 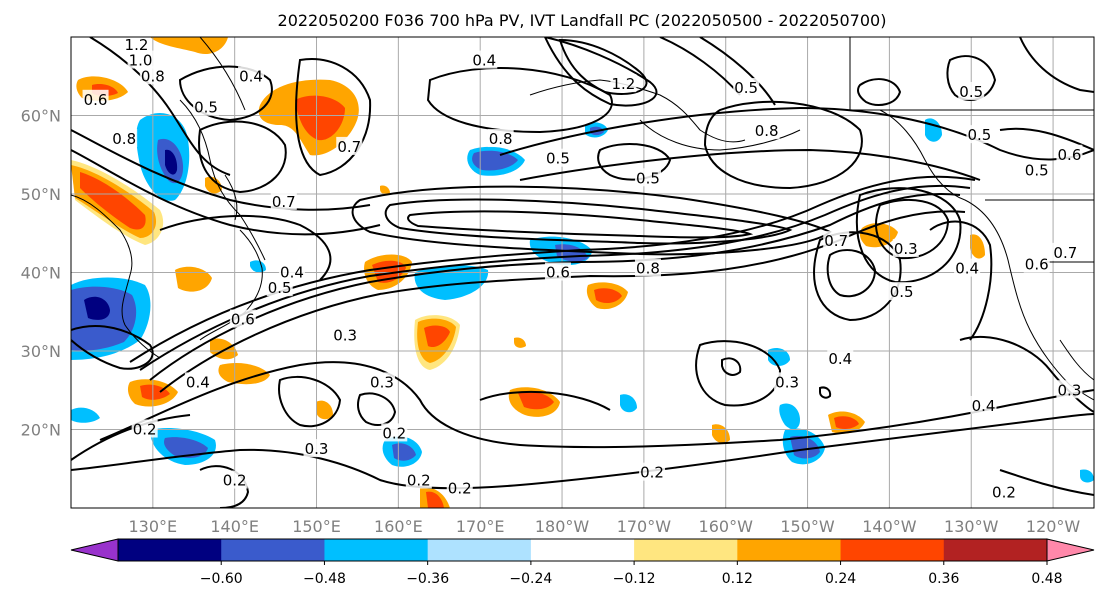 I want to click on contour-label: 1.0, so click(x=141, y=61).